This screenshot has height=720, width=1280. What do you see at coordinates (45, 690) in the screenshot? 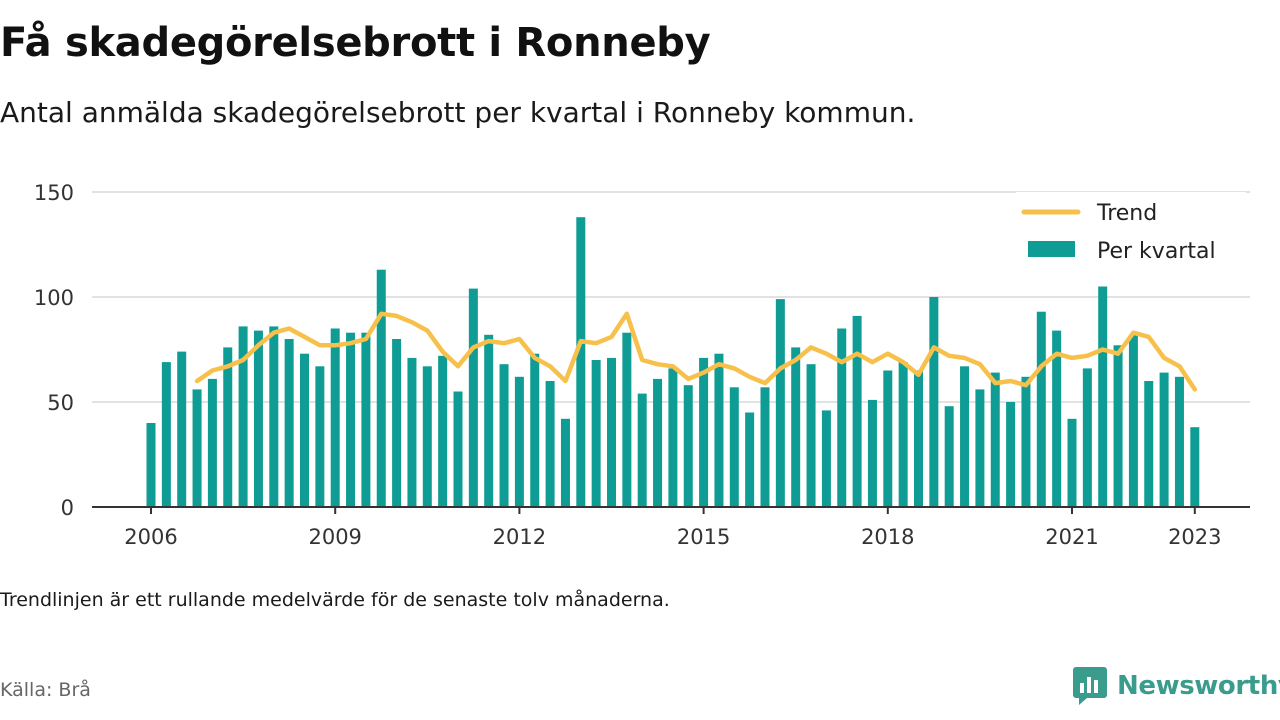
I see `chart-source: Källa: Brå` at bounding box center [45, 690].